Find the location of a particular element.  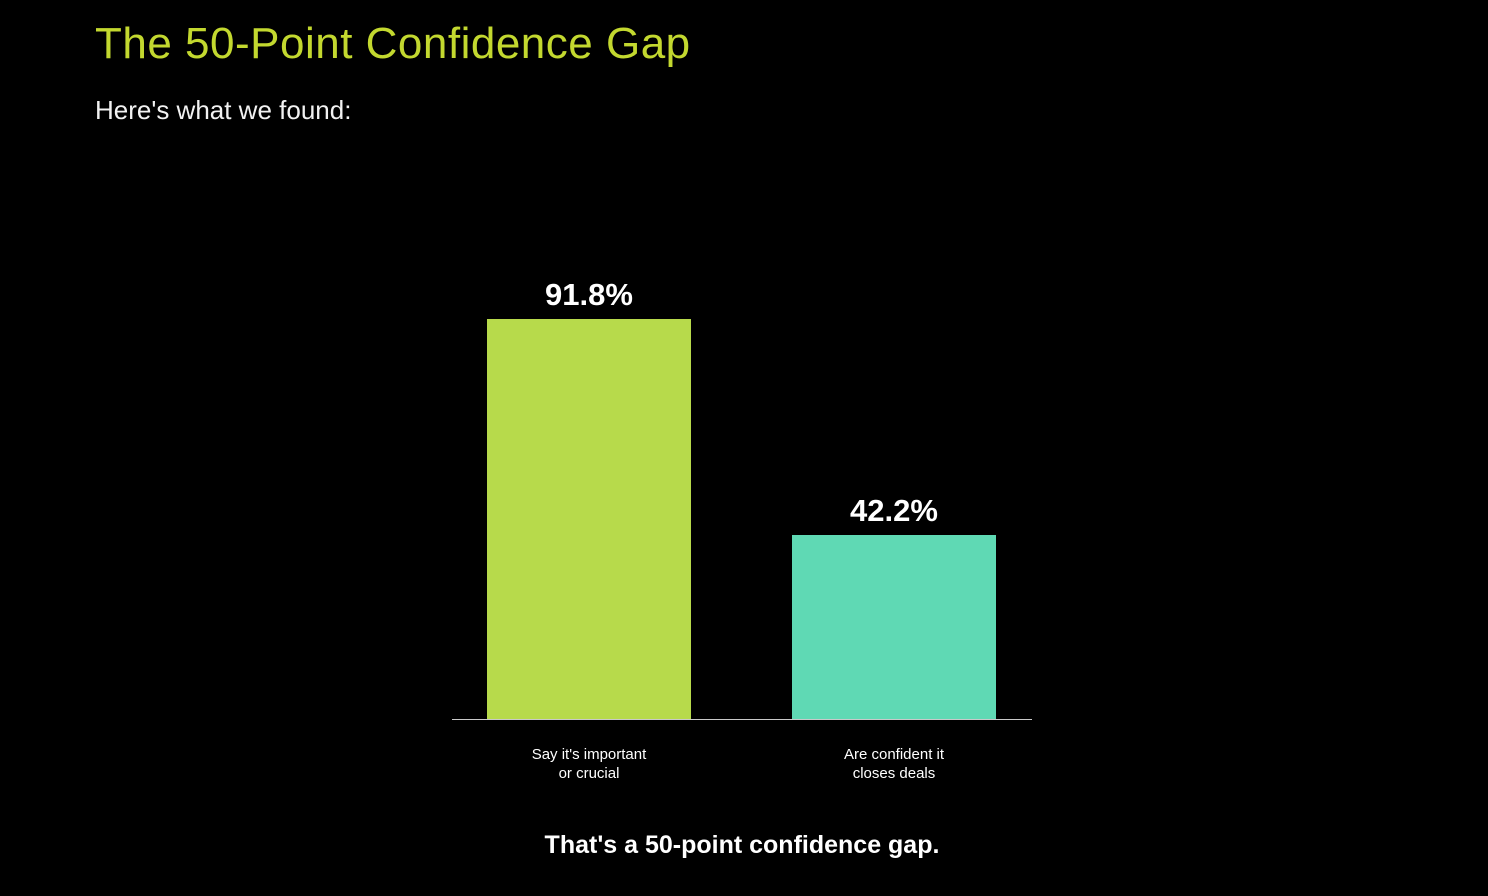

category-label-confident: Are confident it closes deals is located at coordinates (894, 764).